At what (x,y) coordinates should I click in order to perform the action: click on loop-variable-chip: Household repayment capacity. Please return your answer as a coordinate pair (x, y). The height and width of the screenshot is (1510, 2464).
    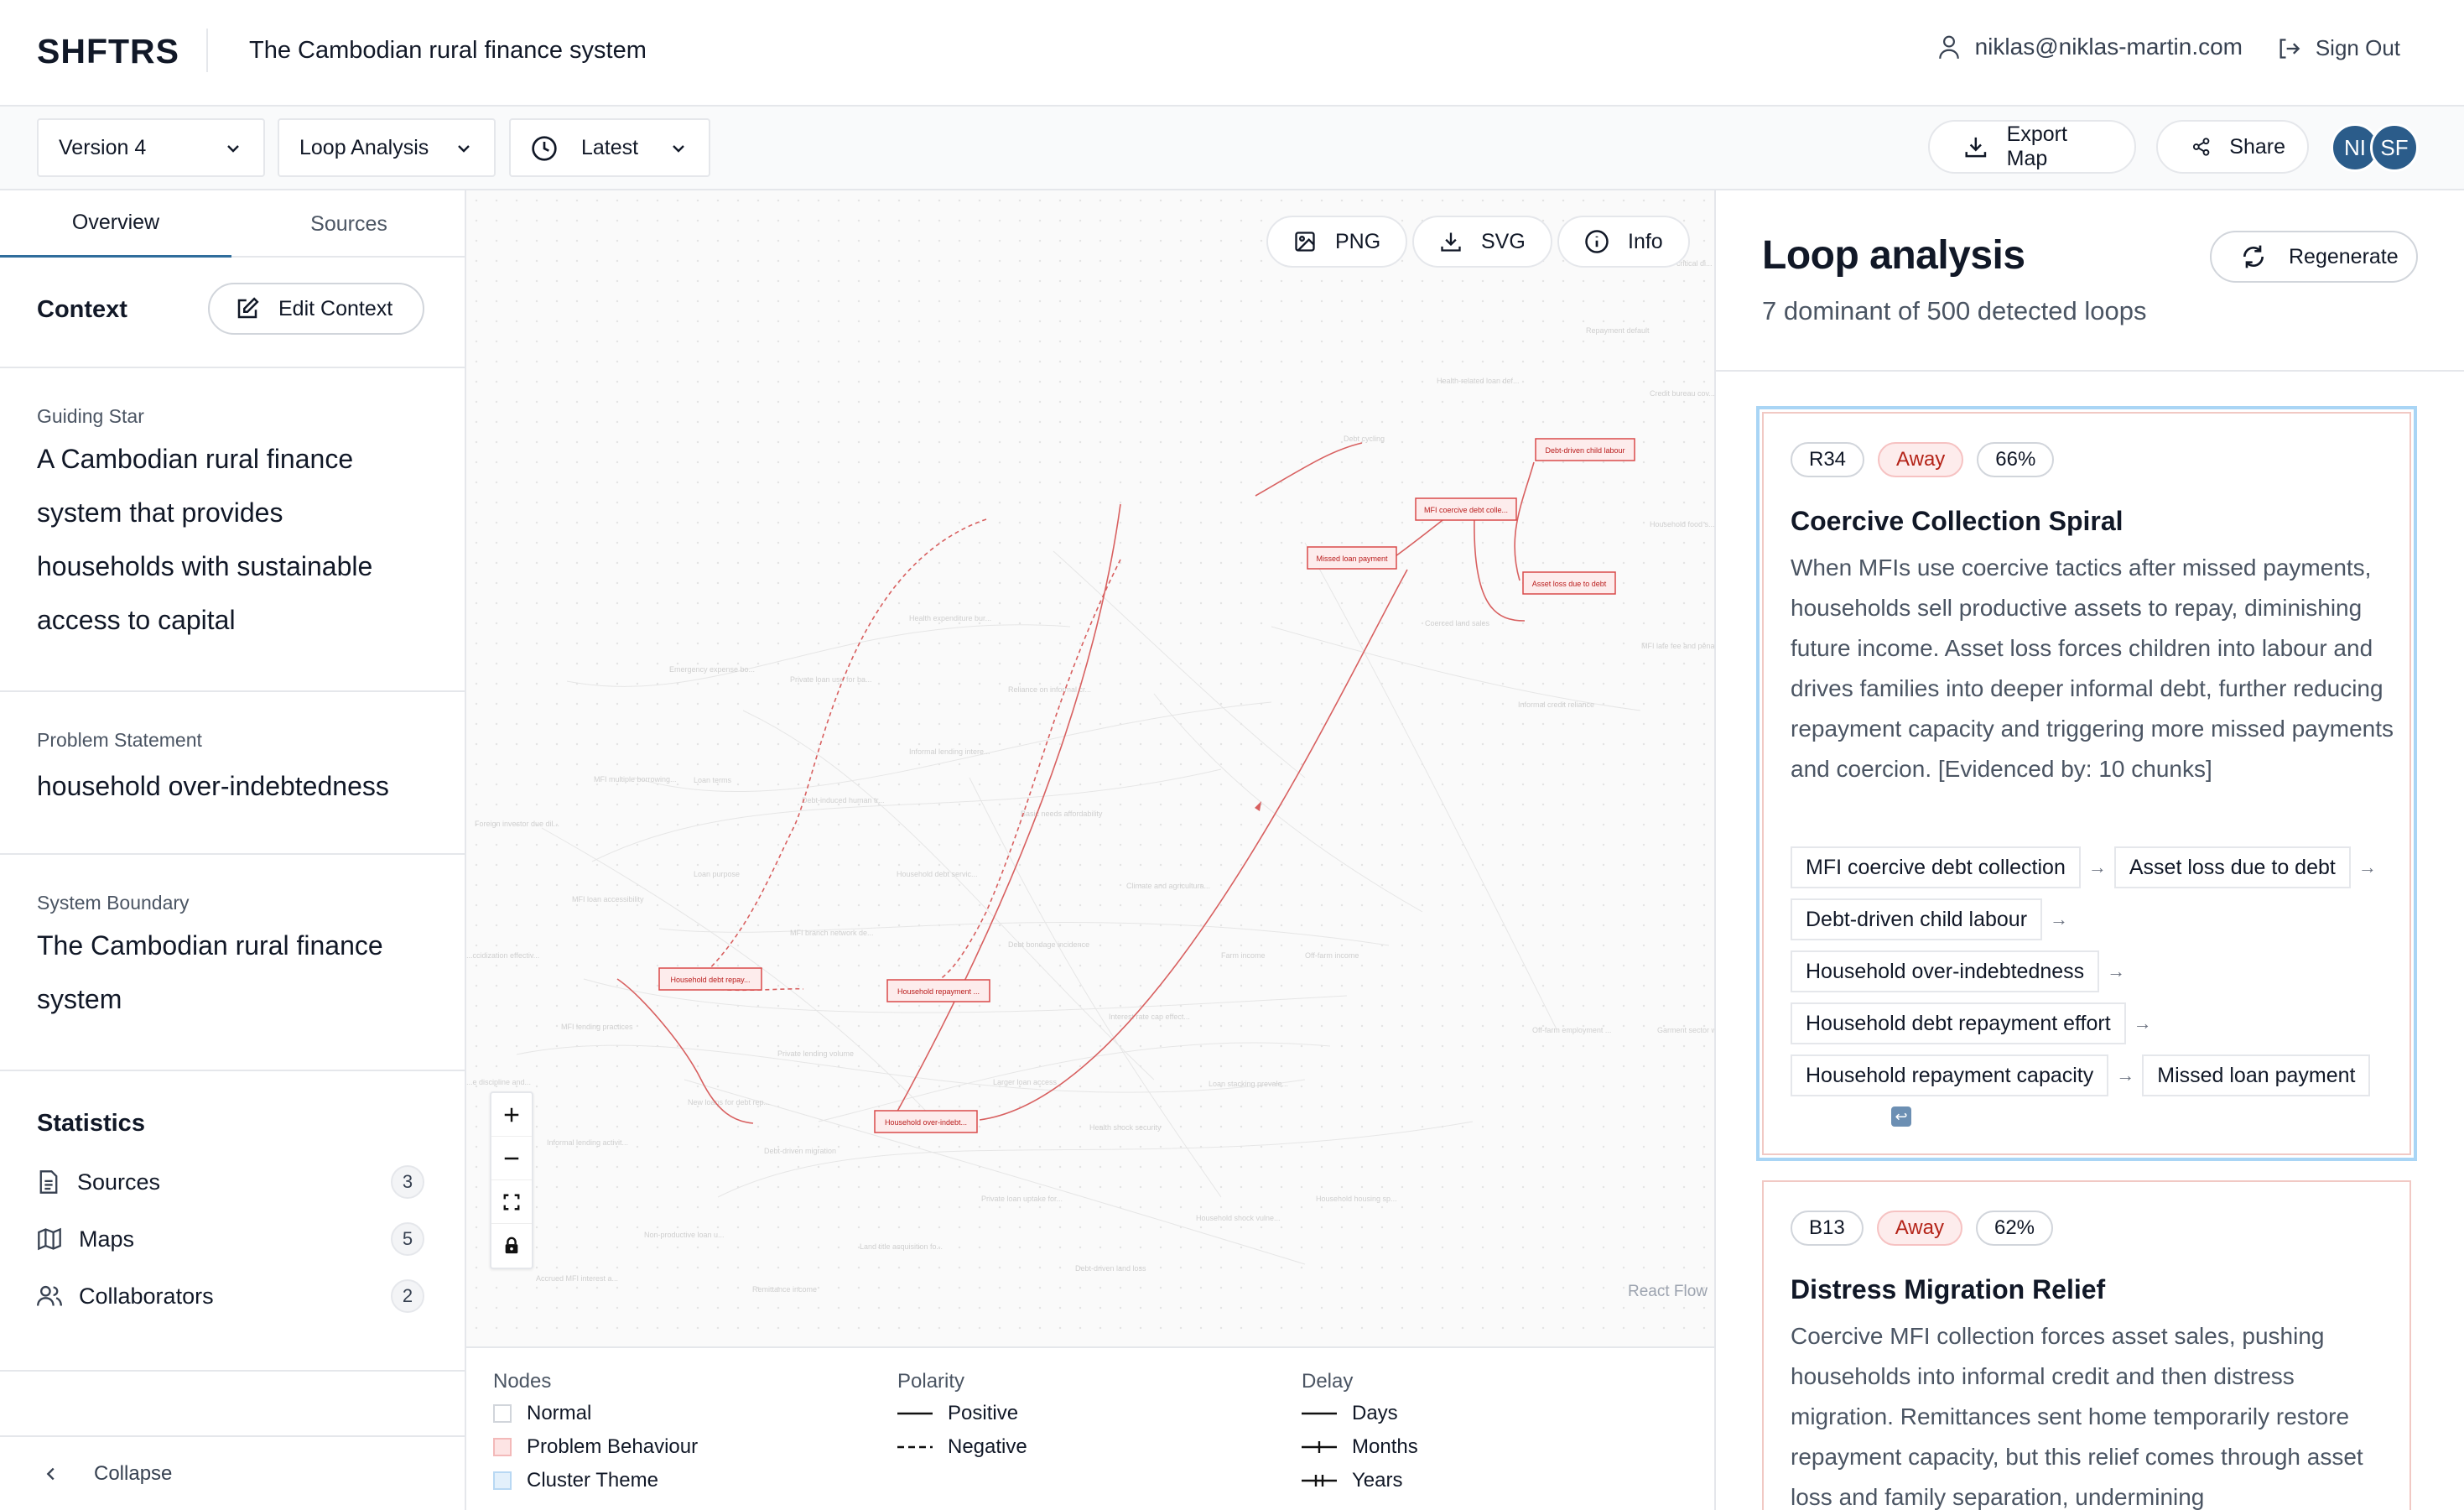
    Looking at the image, I should click on (1950, 1075).